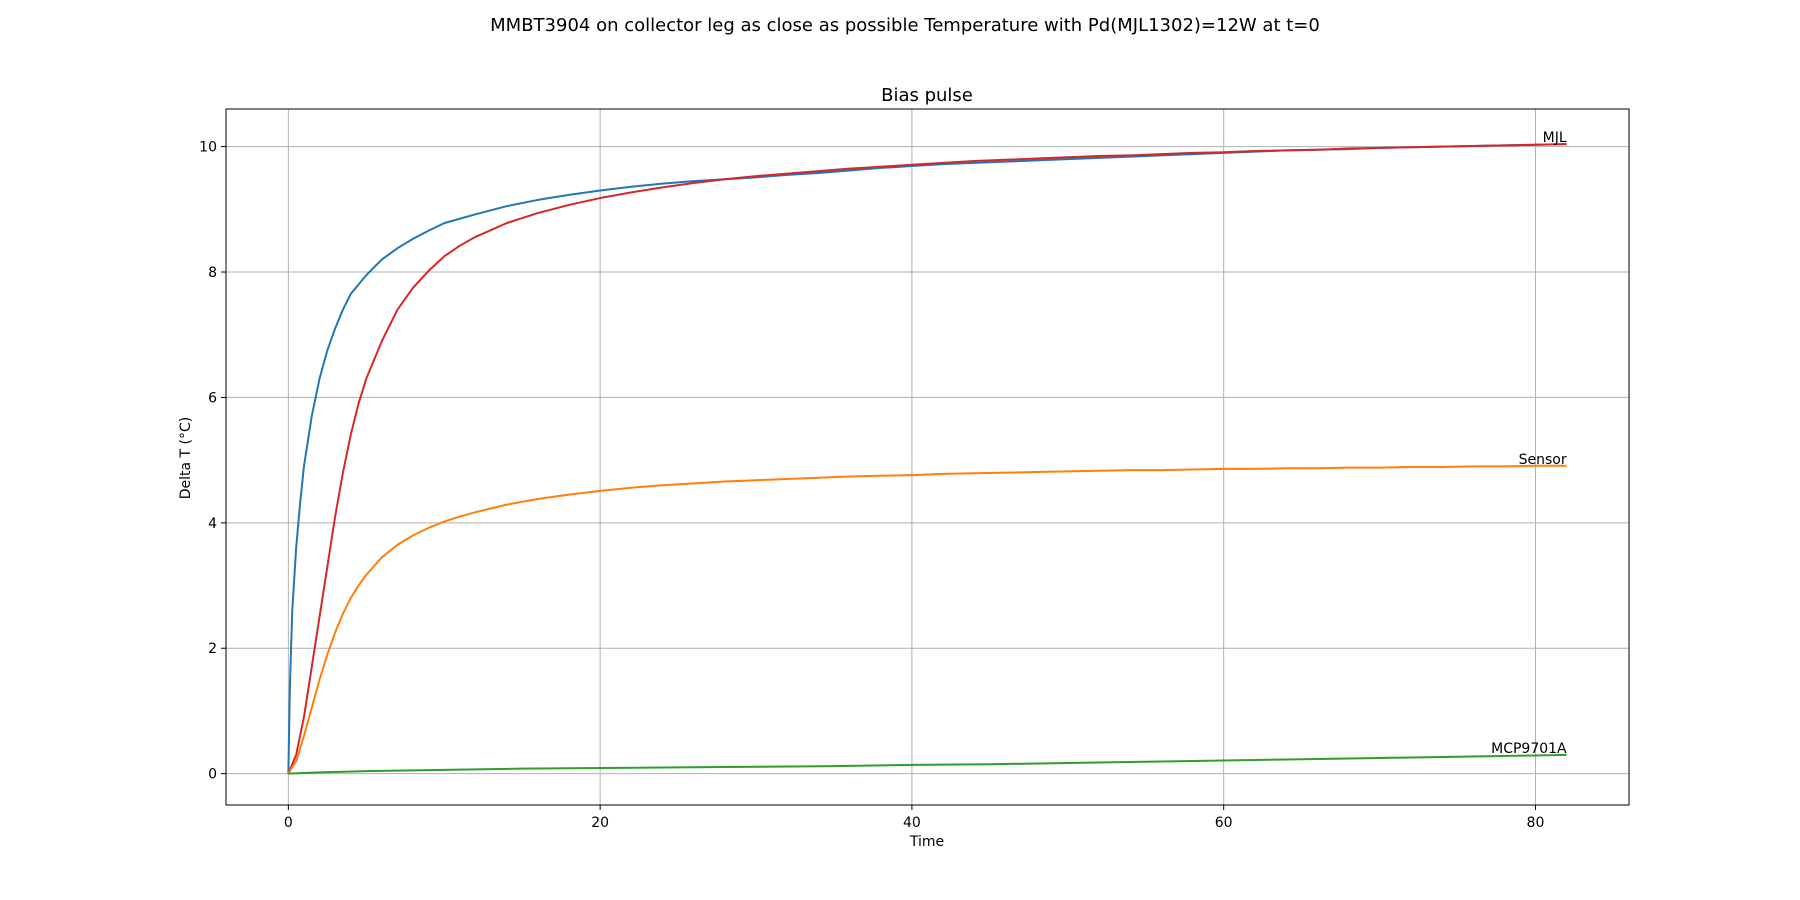 Image resolution: width=1800 pixels, height=900 pixels. What do you see at coordinates (1529, 443) in the screenshot?
I see `series-annotations: MJL Sensor MCP9701A` at bounding box center [1529, 443].